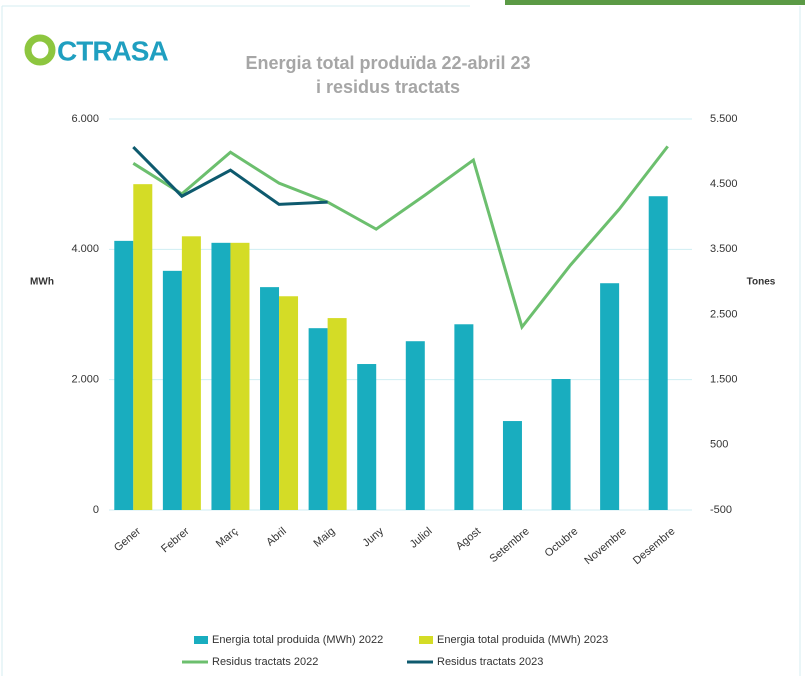 This screenshot has width=805, height=681. What do you see at coordinates (96, 510) in the screenshot?
I see `y-tick-label: 0` at bounding box center [96, 510].